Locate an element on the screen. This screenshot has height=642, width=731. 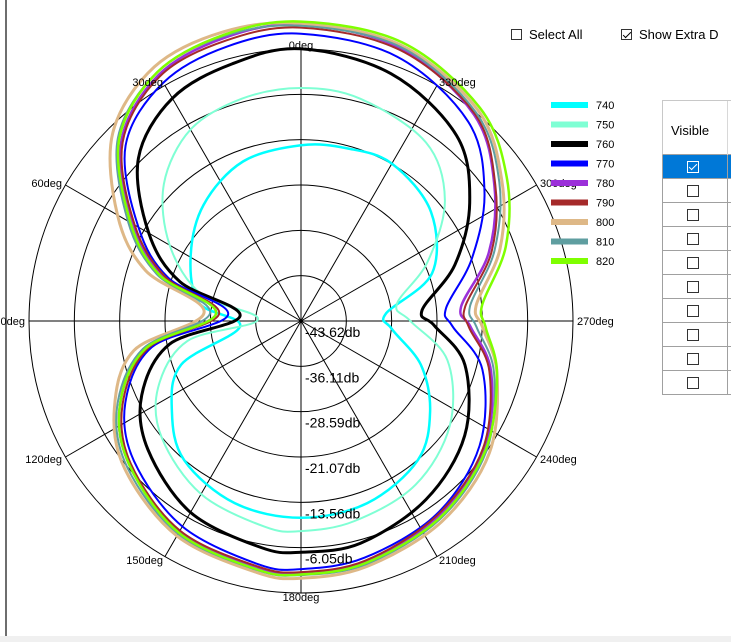
radial-tick-label: -43.62db is located at coordinates (332, 332).